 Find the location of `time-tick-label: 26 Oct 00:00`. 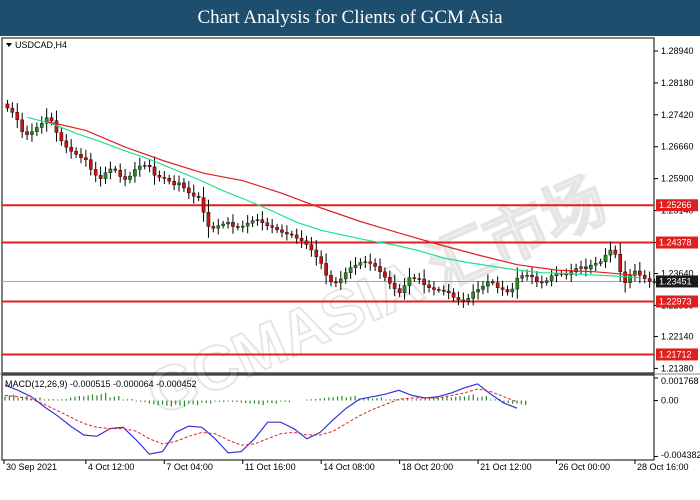

time-tick-label: 26 Oct 00:00 is located at coordinates (585, 467).